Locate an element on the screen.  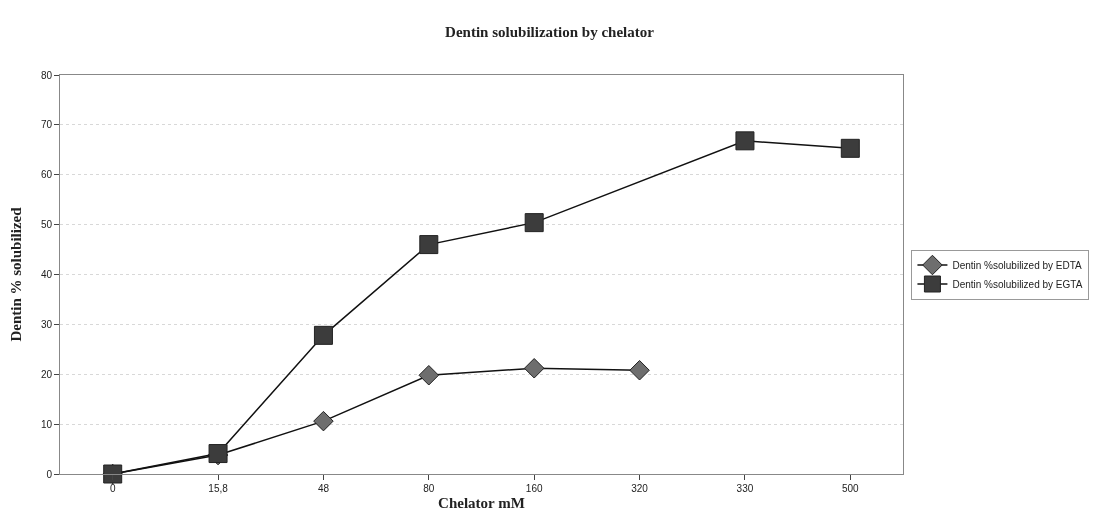
y-tick-label: 30 is located at coordinates (46, 324).